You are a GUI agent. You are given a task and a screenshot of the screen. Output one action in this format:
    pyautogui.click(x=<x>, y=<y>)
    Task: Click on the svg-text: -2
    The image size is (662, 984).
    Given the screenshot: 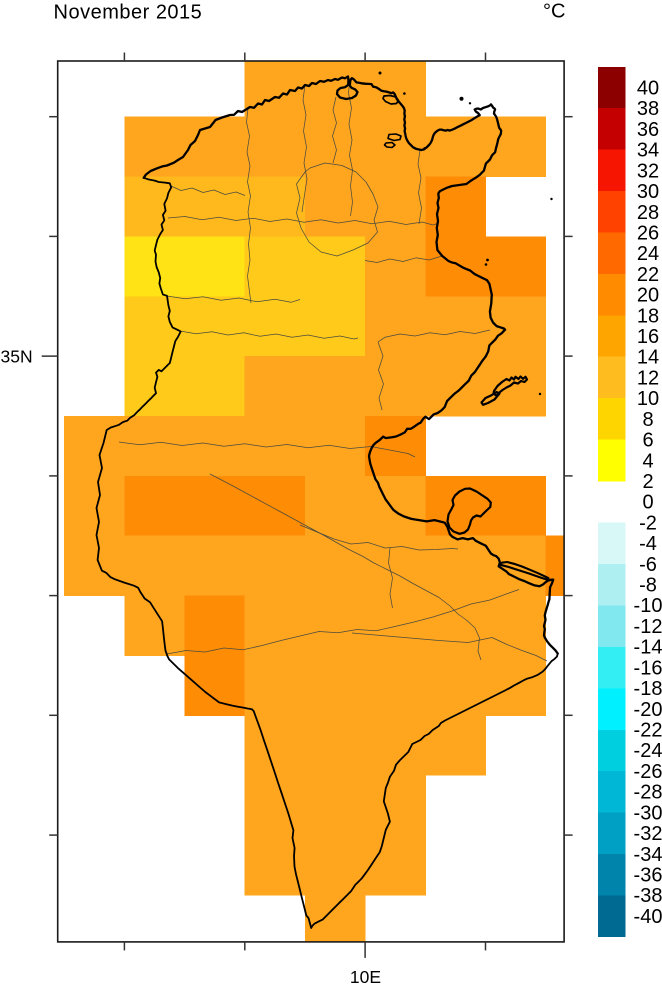 What is the action you would take?
    pyautogui.click(x=648, y=523)
    